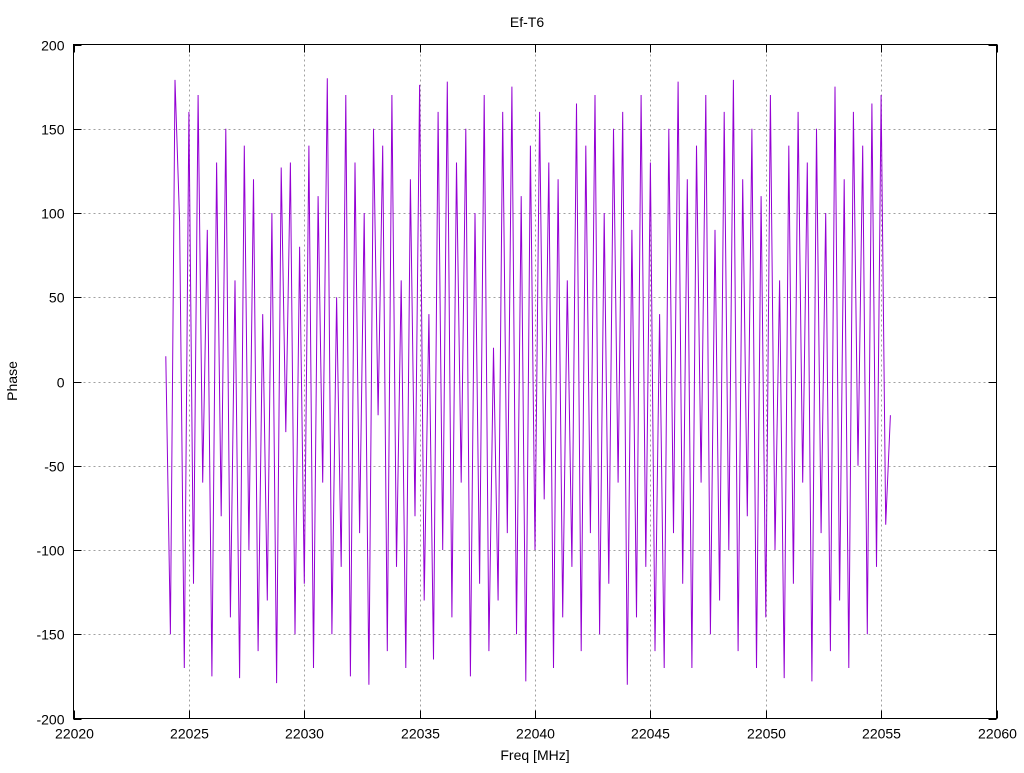 The height and width of the screenshot is (773, 1024). I want to click on x-tick-label: 22035, so click(420, 734).